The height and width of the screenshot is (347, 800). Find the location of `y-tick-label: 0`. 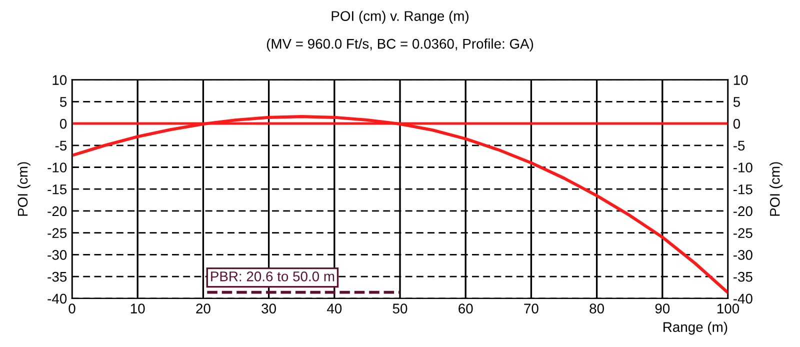

y-tick-label: 0 is located at coordinates (63, 123).